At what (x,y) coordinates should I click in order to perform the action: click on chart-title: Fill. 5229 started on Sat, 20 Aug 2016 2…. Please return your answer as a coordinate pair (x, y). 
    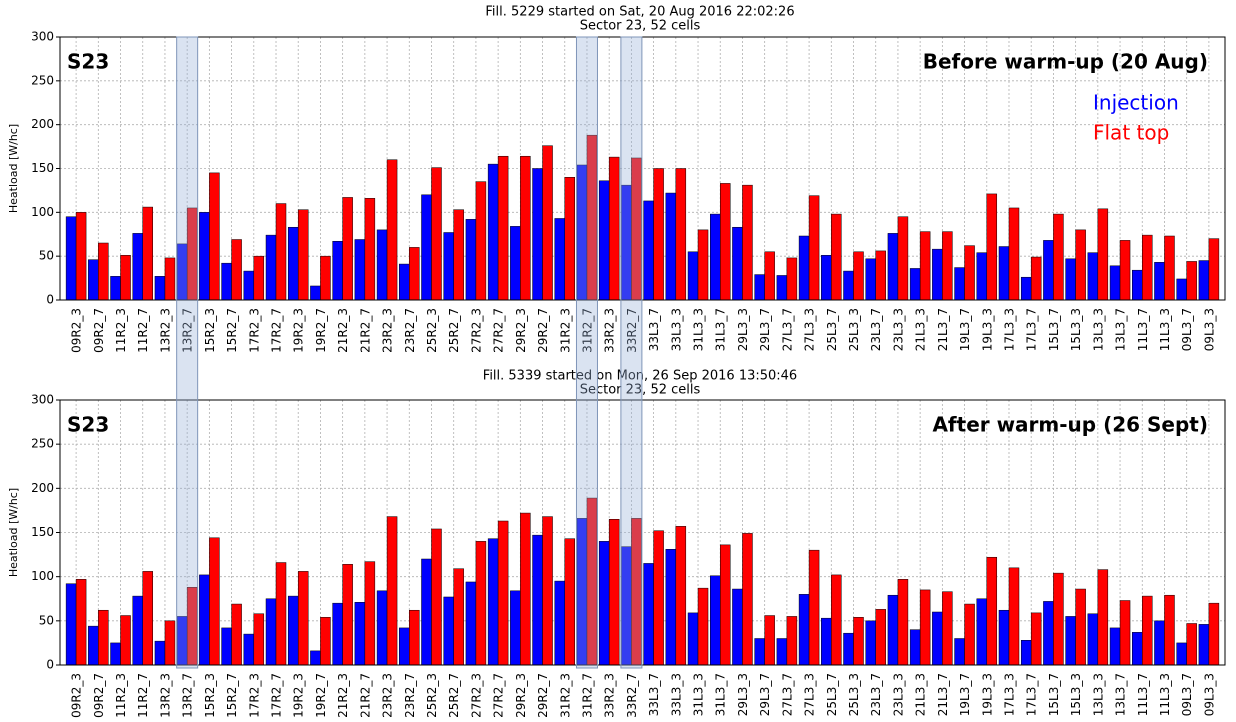
    Looking at the image, I should click on (639, 12).